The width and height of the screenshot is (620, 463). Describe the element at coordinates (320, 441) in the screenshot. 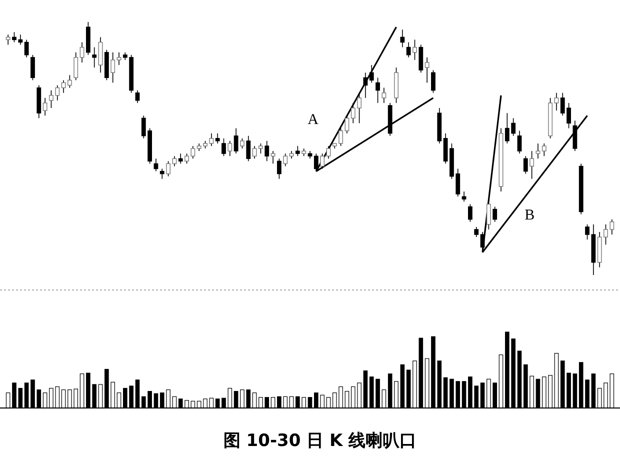

I see `caption: 图 10-30 日 K 线喇叭口` at that location.